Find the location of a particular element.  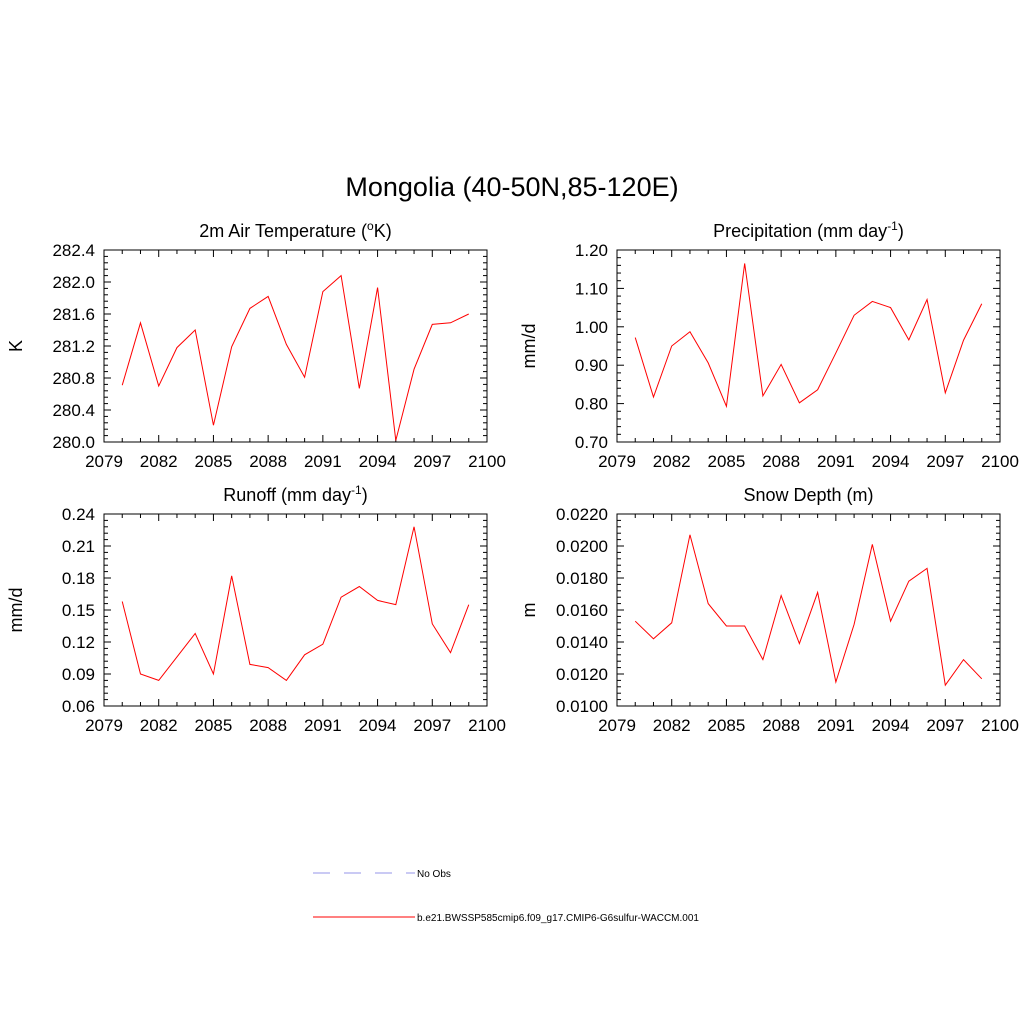

y-tick-label: 0.0100 is located at coordinates (582, 706).